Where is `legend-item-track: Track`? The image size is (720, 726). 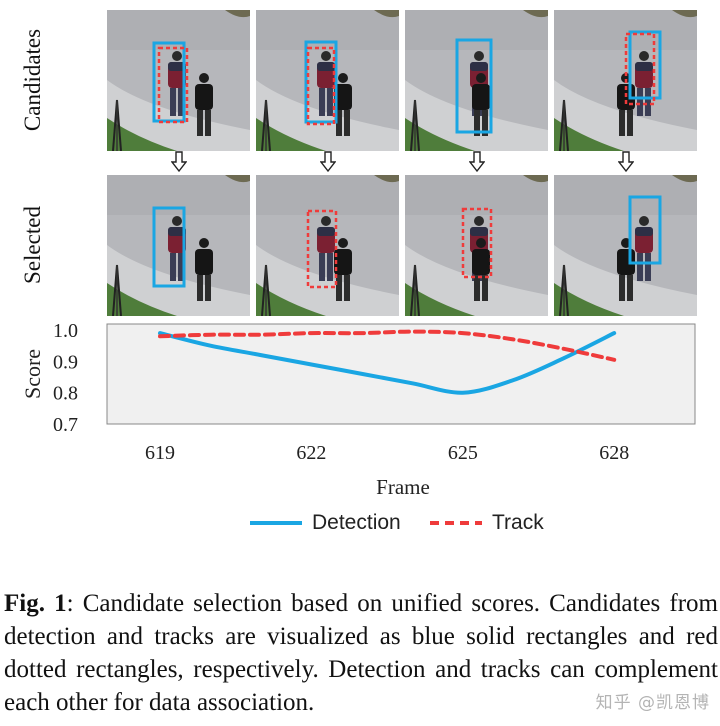
legend-item-track: Track is located at coordinates (486, 523).